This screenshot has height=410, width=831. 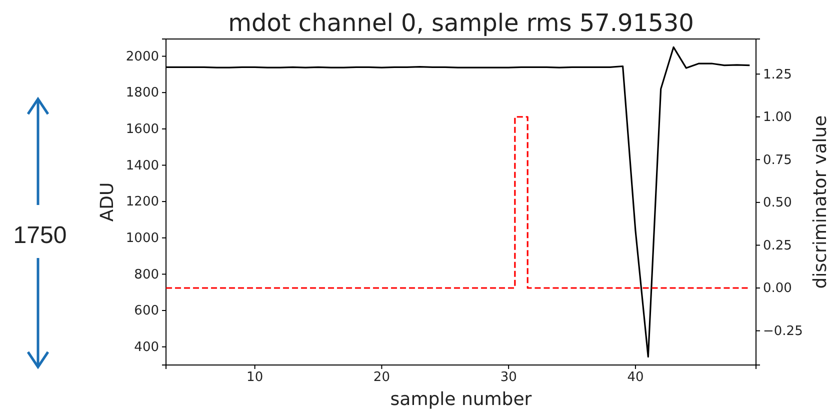 What do you see at coordinates (508, 378) in the screenshot?
I see `x-tick-label: 30` at bounding box center [508, 378].